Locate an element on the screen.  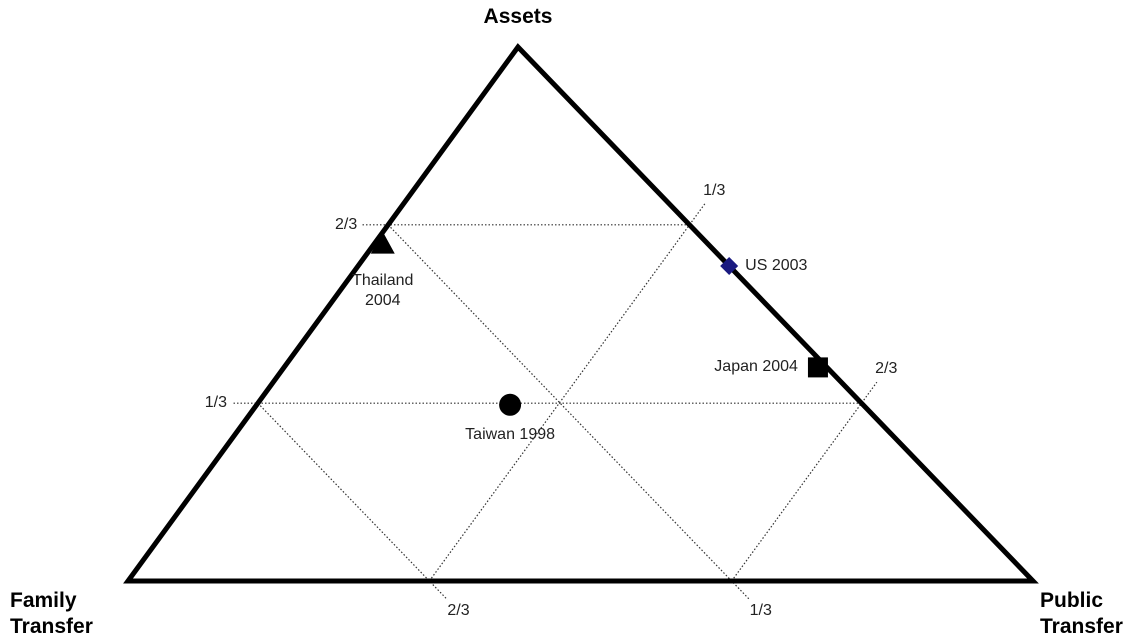
point-label: Japan 2004 is located at coordinates (756, 367).